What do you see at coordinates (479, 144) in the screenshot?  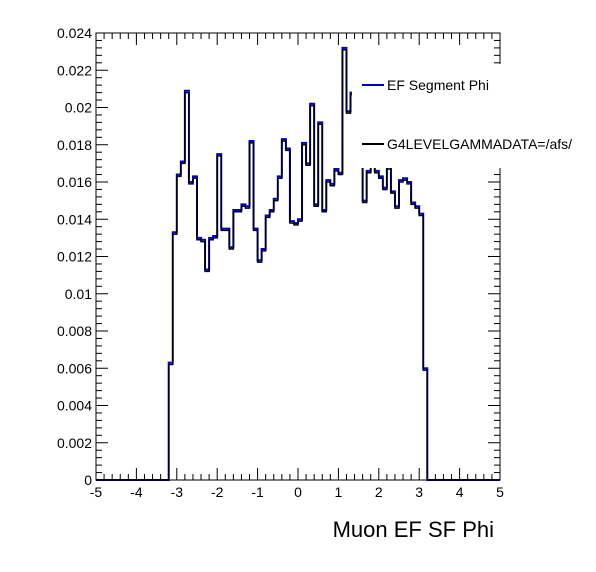 I see `legend-label-2: G4LEVELGAMMADATA=/afs/` at bounding box center [479, 144].